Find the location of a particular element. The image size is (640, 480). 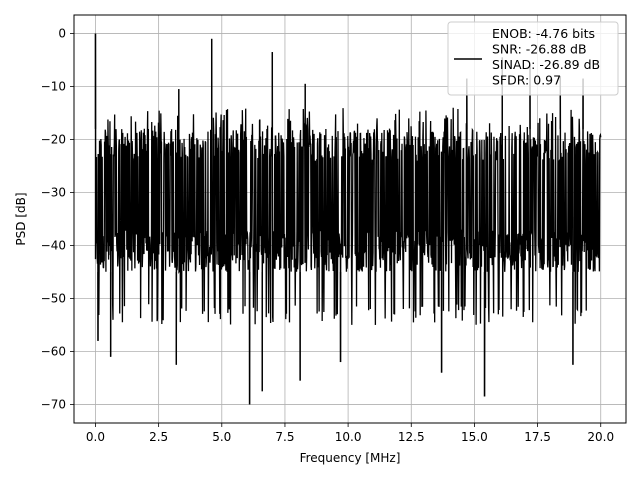

x-tick-label: 5.0 is located at coordinates (221, 437).